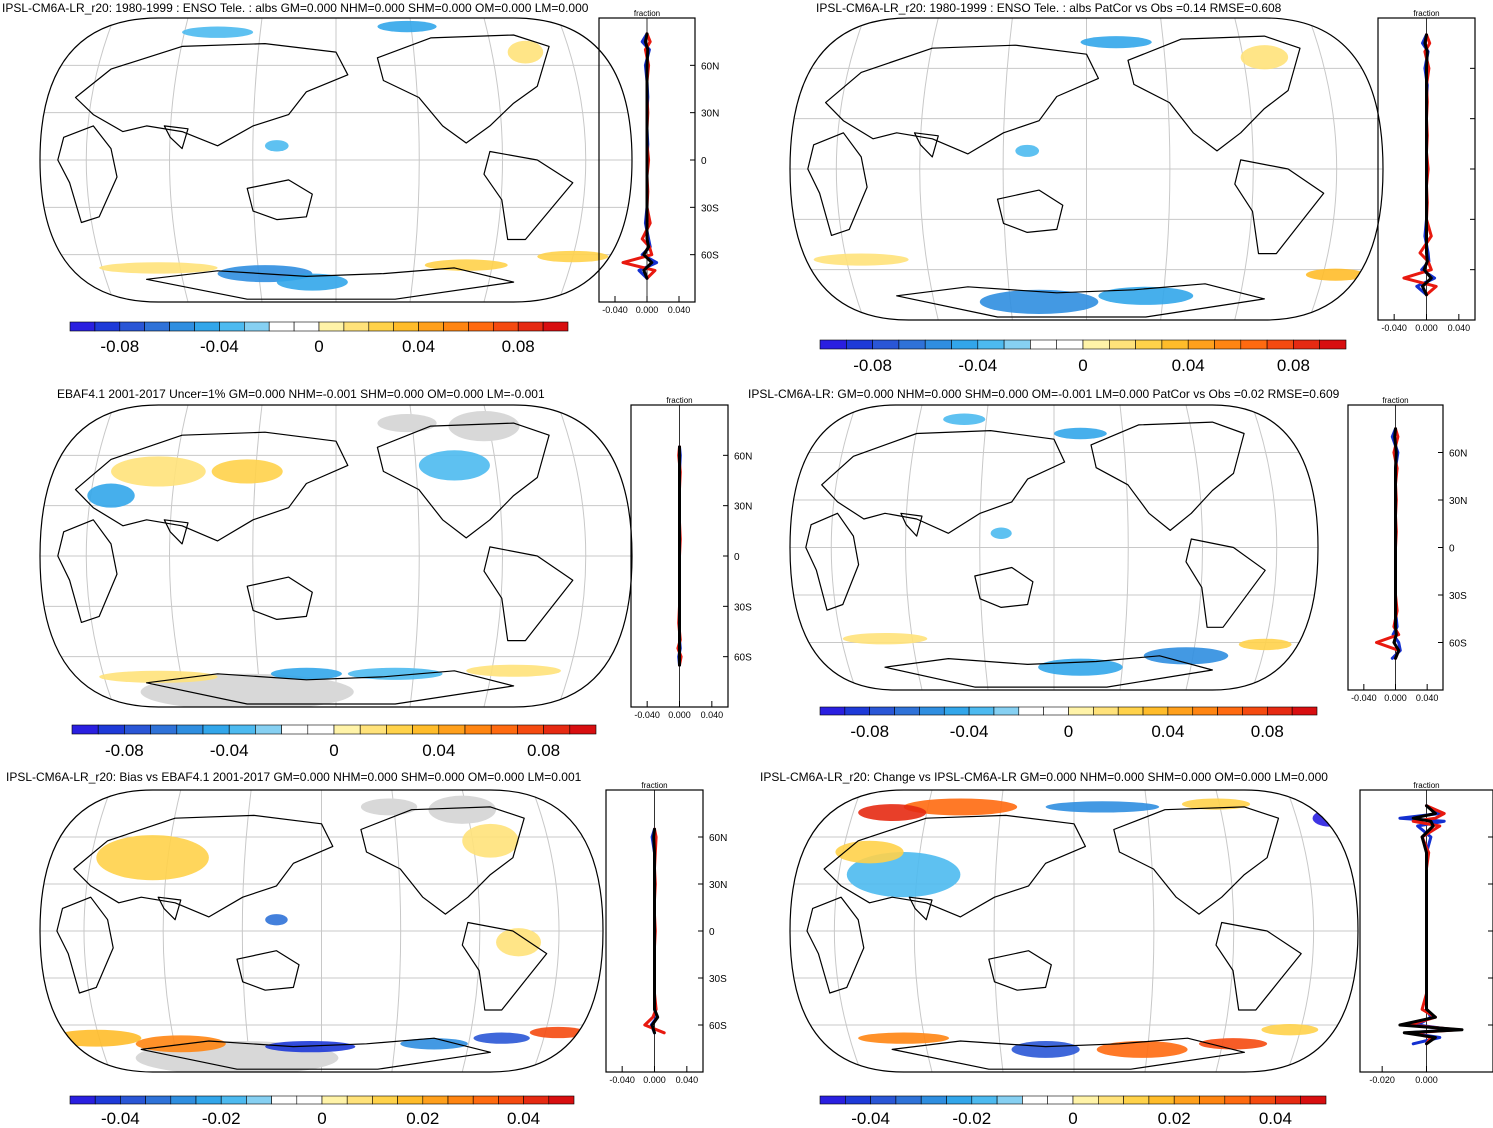 The height and width of the screenshot is (1128, 1493). Describe the element at coordinates (543, 750) in the screenshot. I see `colorbar-tick-label: 0.08` at that location.